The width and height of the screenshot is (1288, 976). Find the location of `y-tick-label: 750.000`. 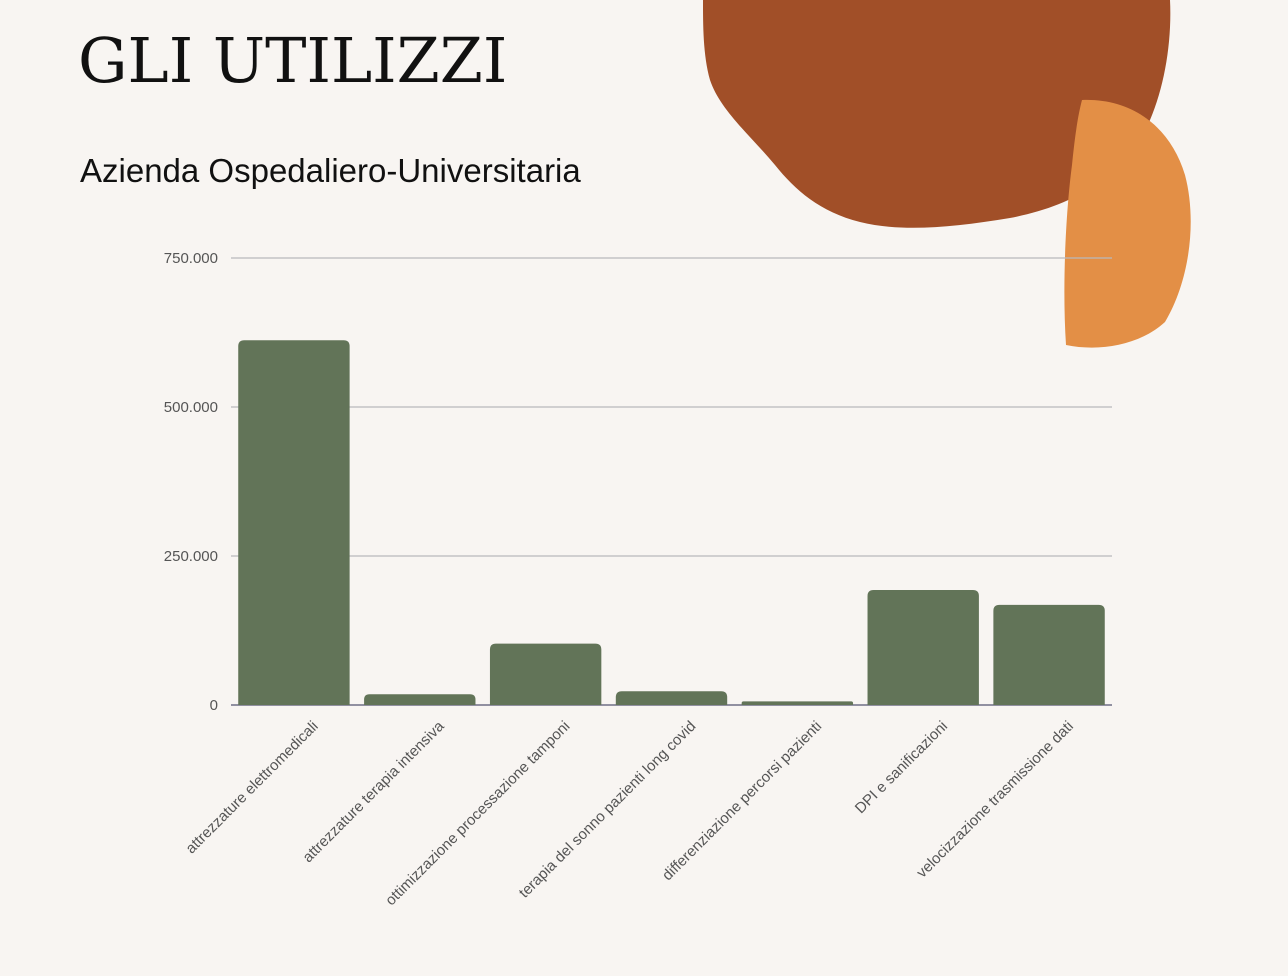

y-tick-label: 750.000 is located at coordinates (191, 258).